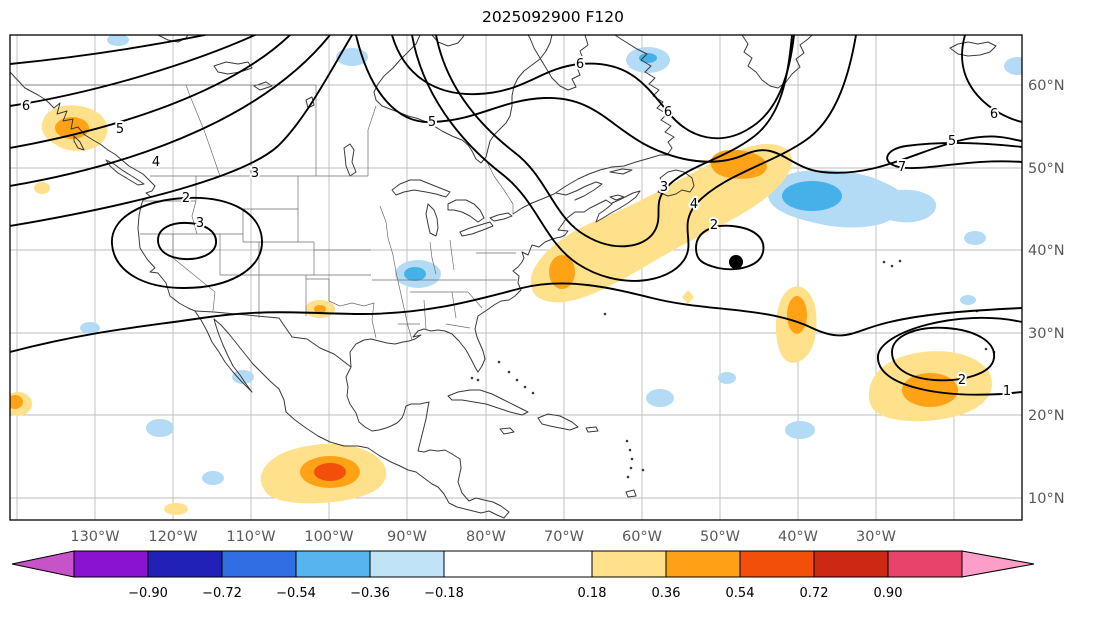 The width and height of the screenshot is (1105, 619). I want to click on lake-athabasca, so click(263, 86).